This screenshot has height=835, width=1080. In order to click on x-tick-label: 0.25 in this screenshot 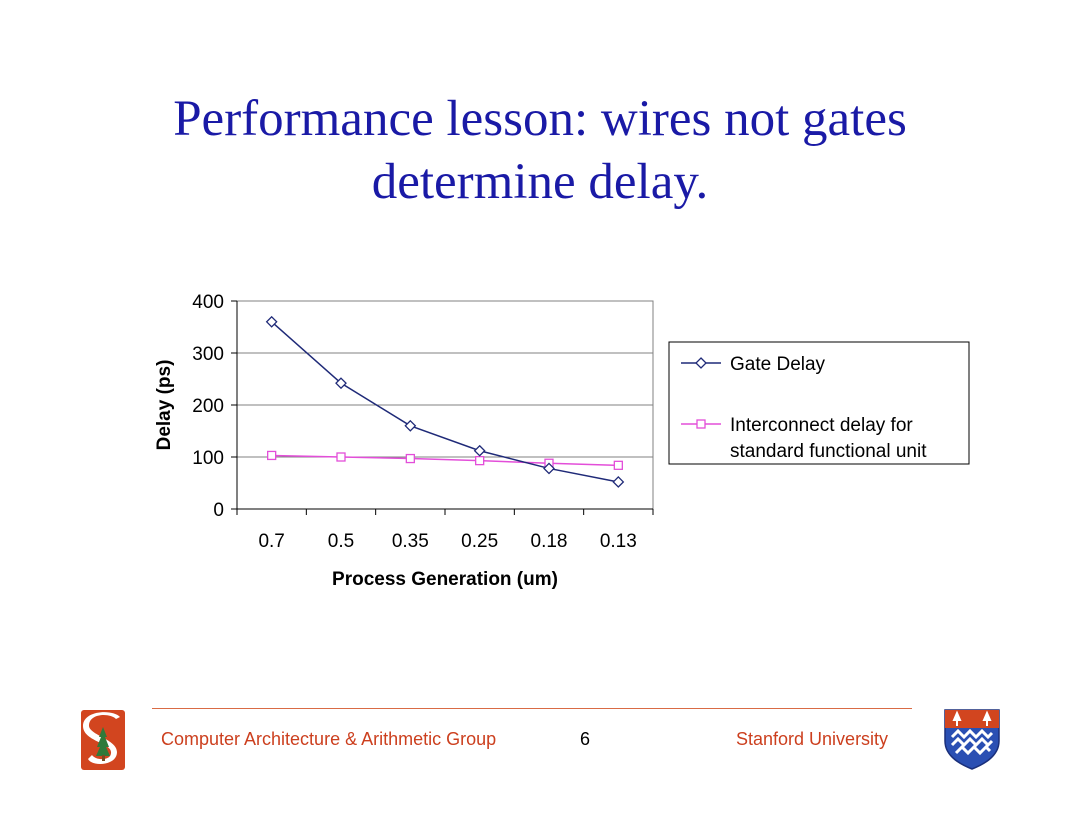, I will do `click(479, 541)`.